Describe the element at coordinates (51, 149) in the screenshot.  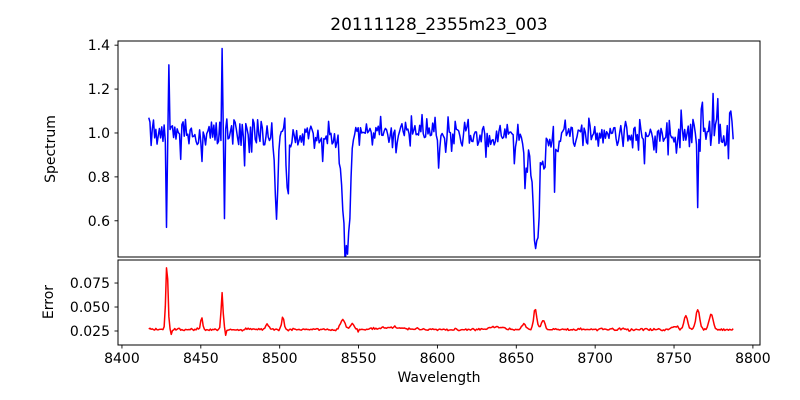
I see `y-axis-label-spectrum: Spectrum` at that location.